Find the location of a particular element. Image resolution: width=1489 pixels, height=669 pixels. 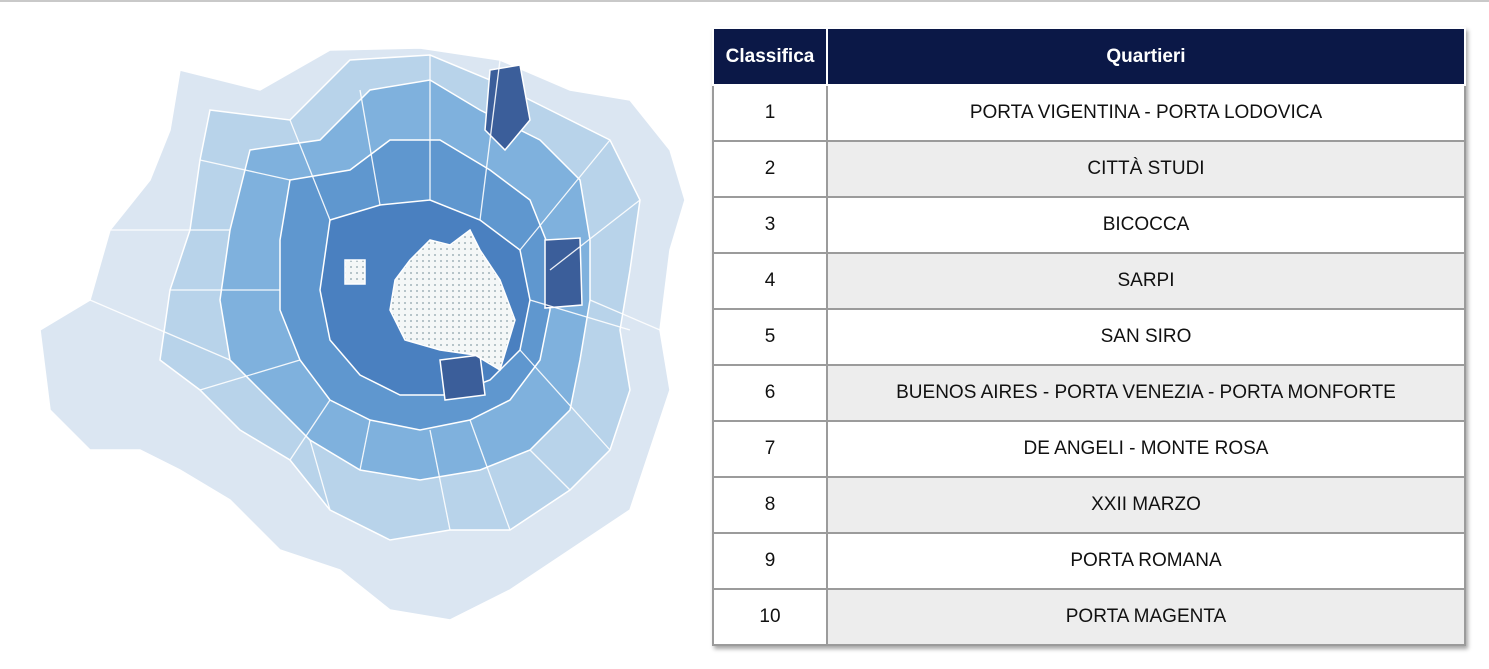

rank-cell: 7 is located at coordinates (770, 449).